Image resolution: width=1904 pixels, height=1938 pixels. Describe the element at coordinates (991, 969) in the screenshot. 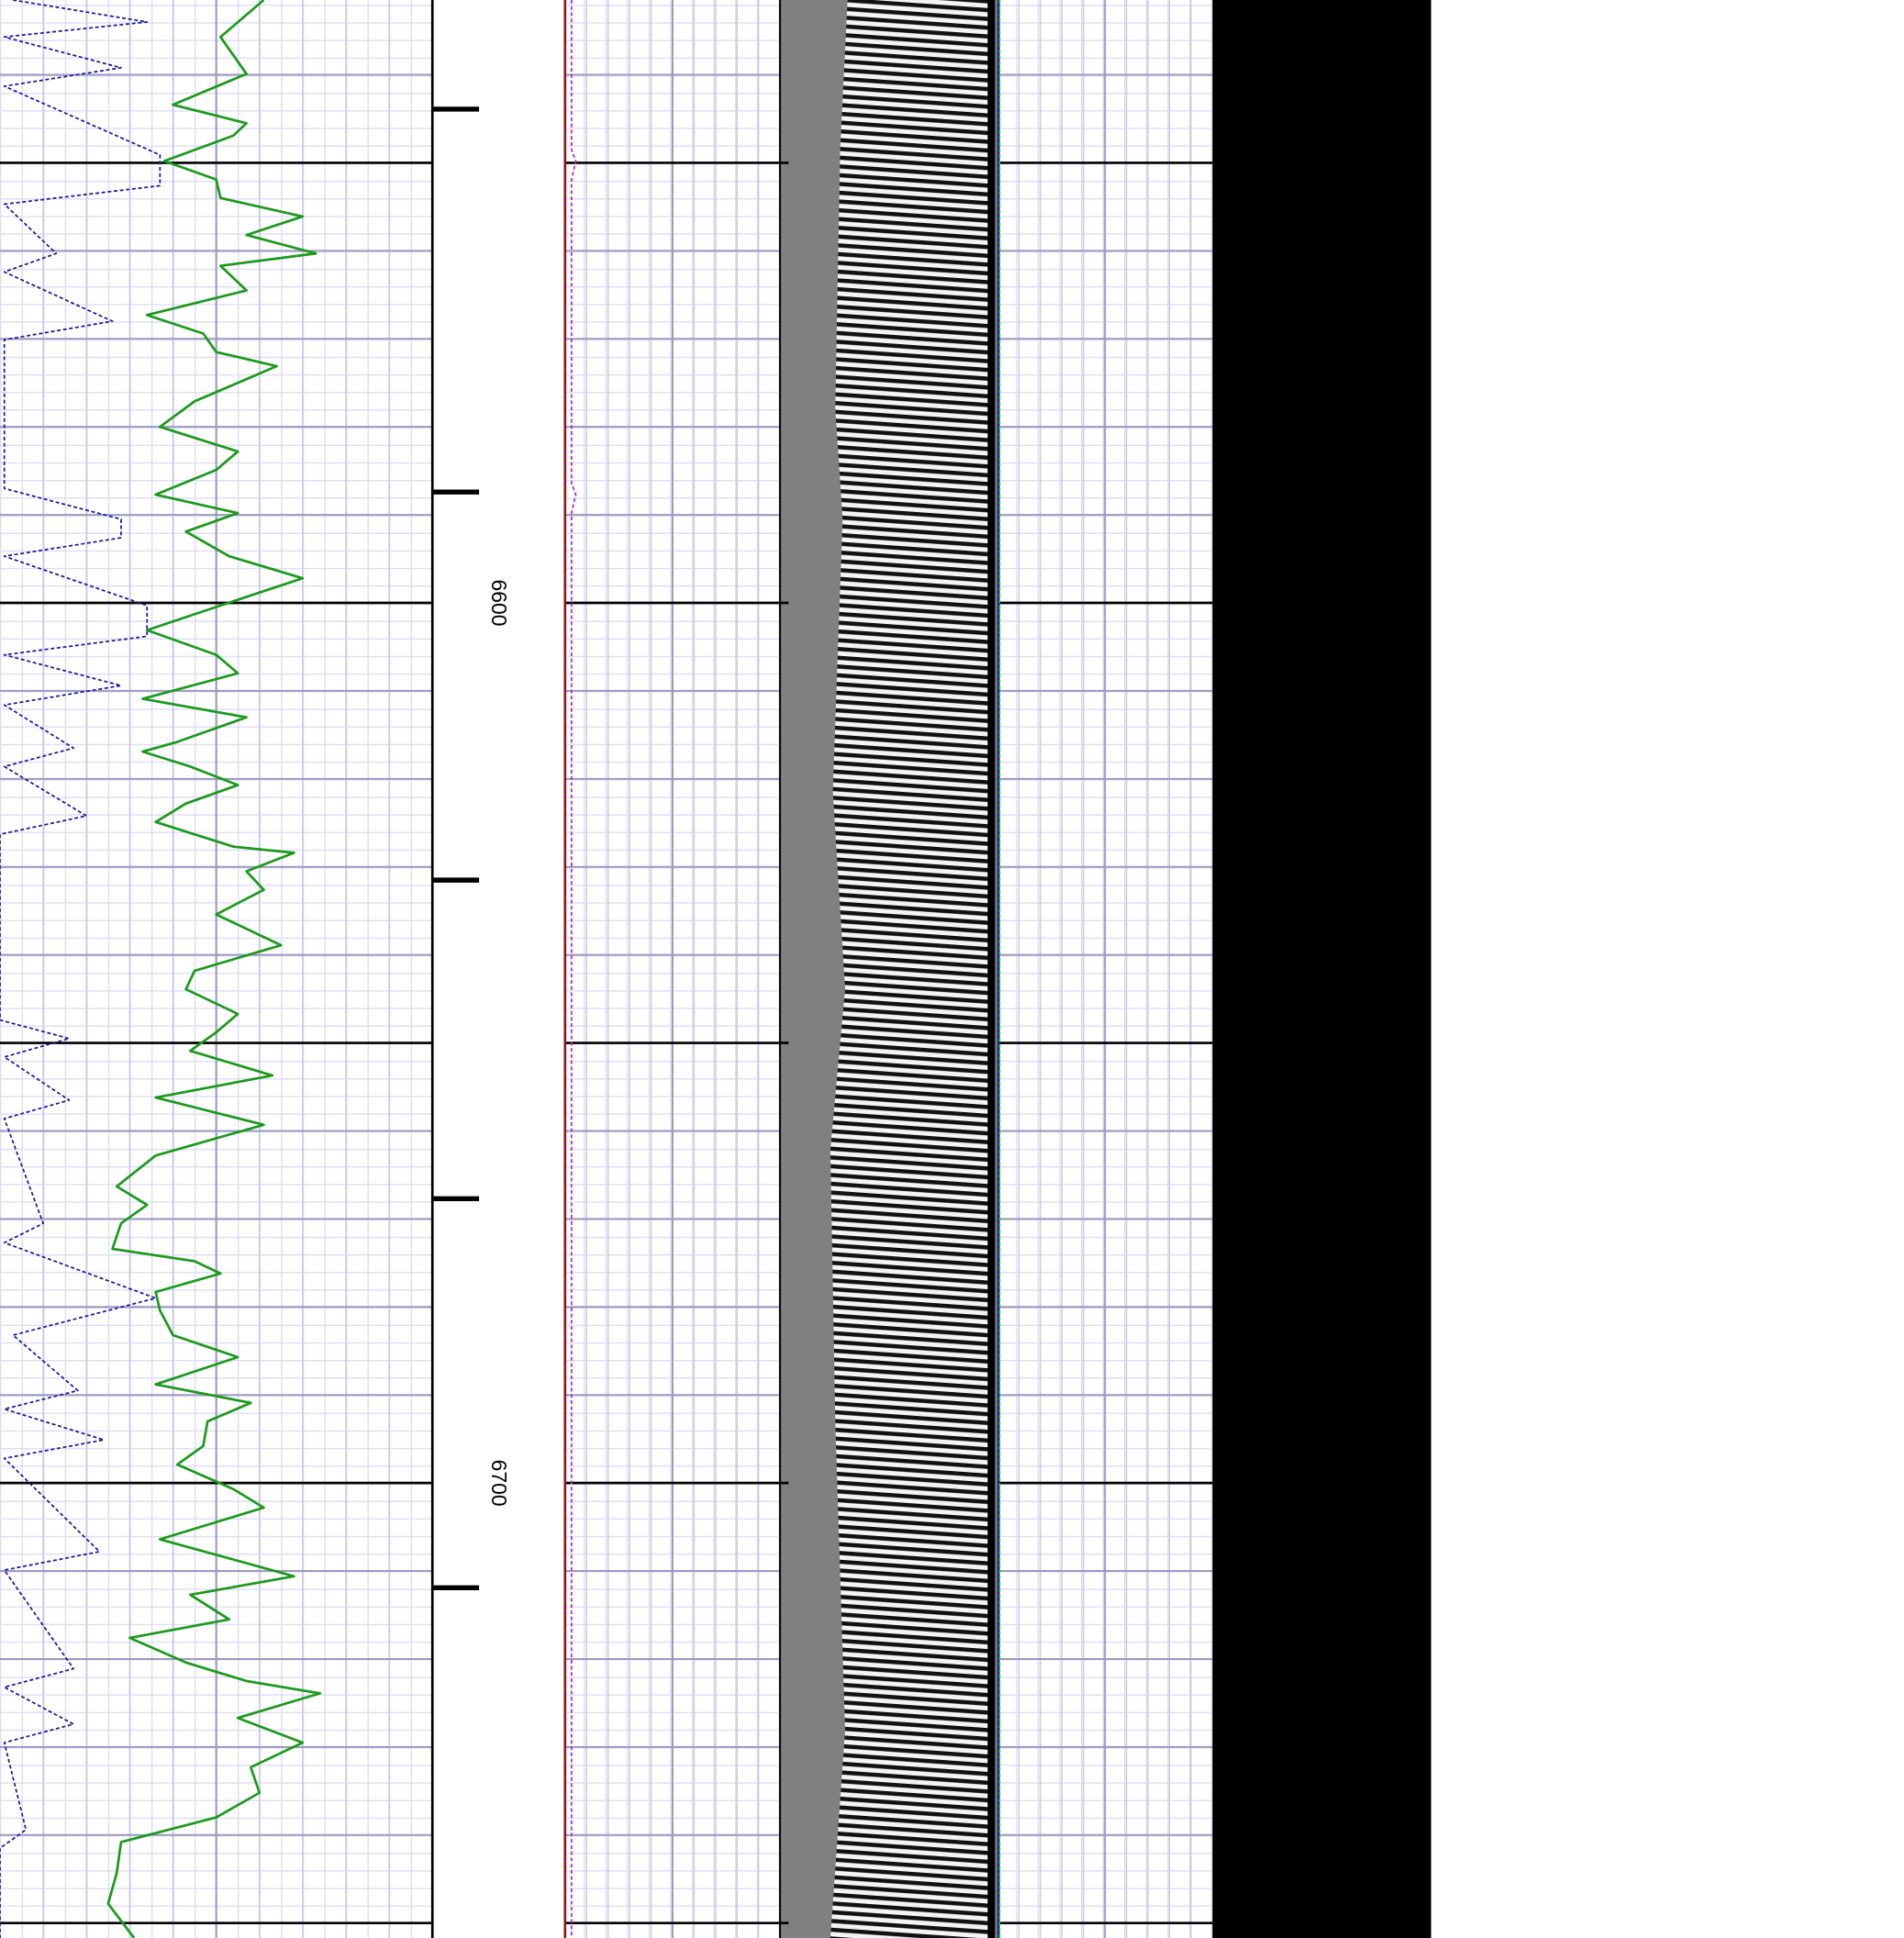

I see `vdl-edge` at that location.